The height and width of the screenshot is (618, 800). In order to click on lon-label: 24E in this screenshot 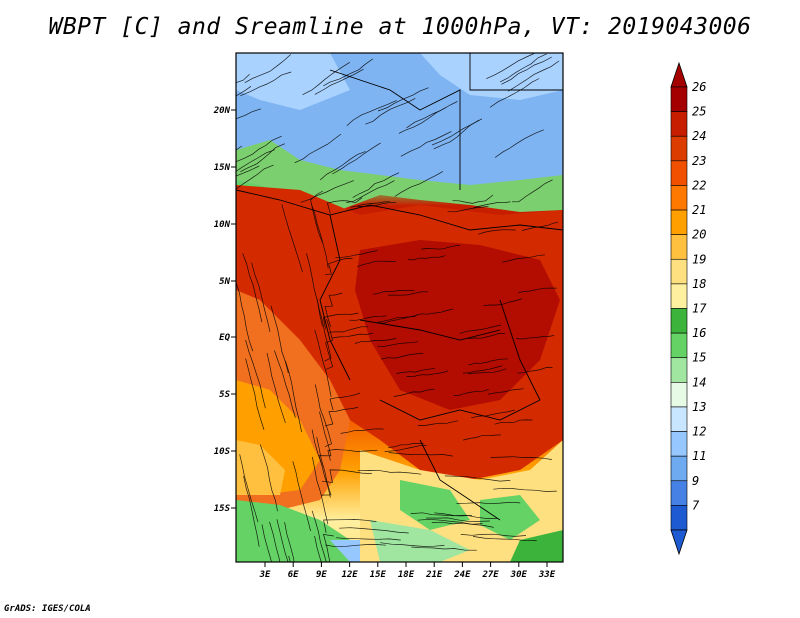, I will do `click(462, 575)`.